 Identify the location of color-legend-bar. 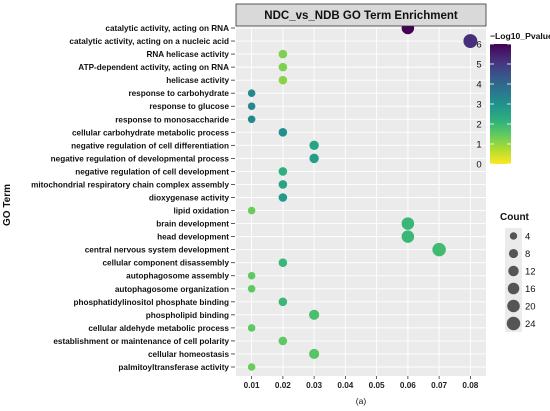
(500, 104).